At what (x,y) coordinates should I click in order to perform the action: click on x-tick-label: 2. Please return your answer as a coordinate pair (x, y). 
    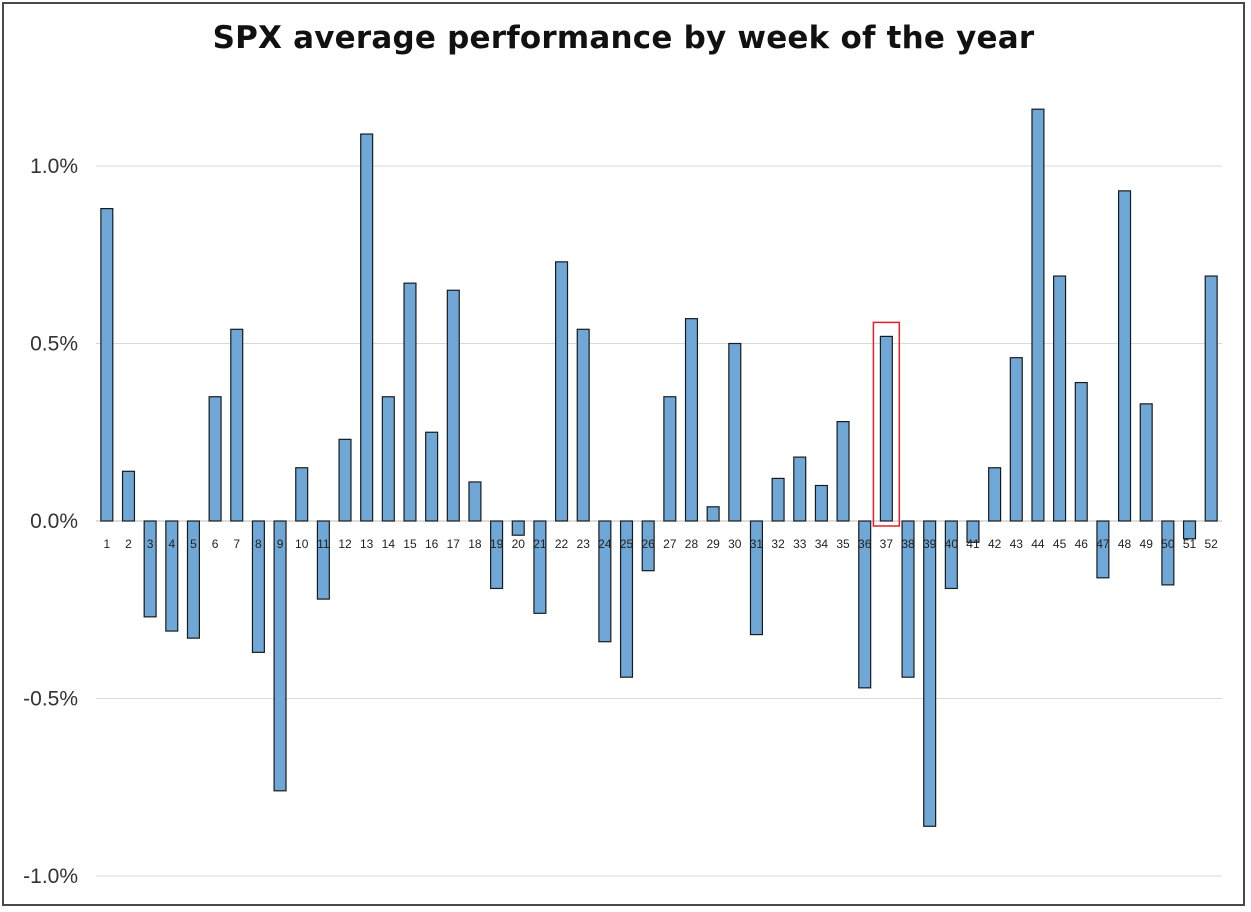
    Looking at the image, I should click on (128, 544).